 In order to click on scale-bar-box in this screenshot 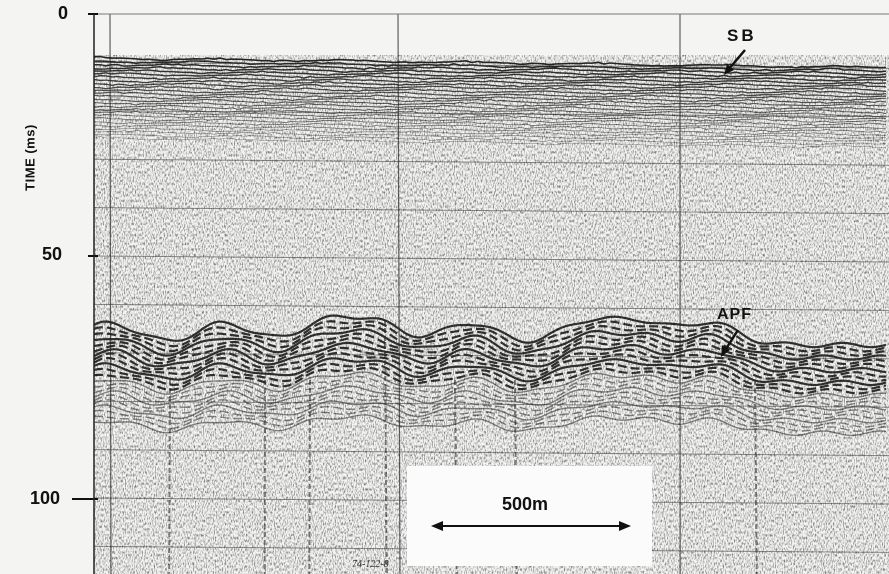, I will do `click(529, 516)`.